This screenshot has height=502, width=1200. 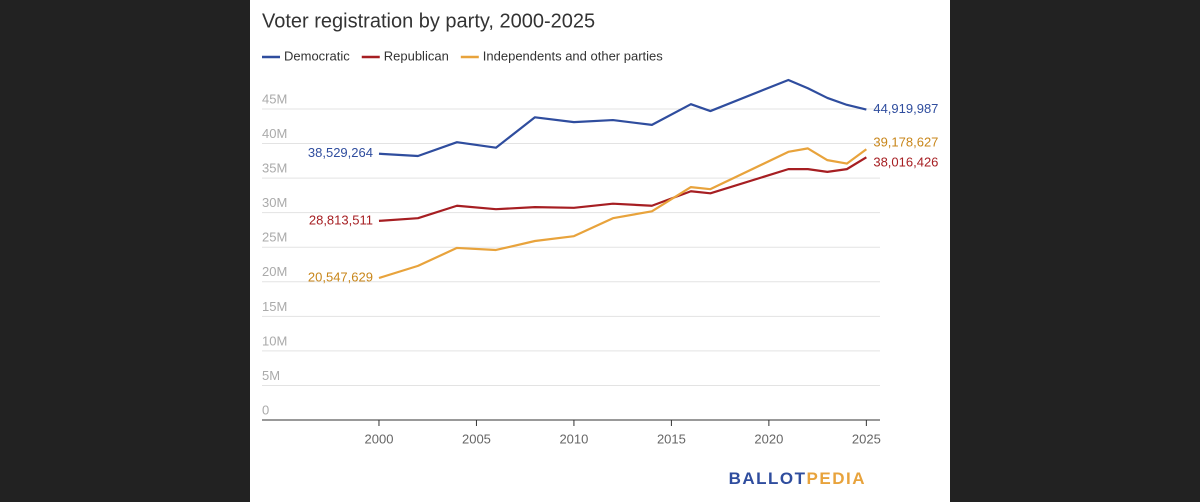 What do you see at coordinates (274, 202) in the screenshot?
I see `y-tick-label: 30M` at bounding box center [274, 202].